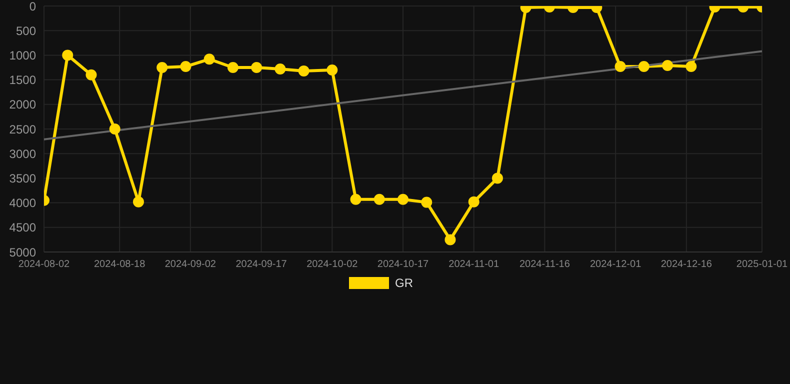 Image resolution: width=790 pixels, height=384 pixels. I want to click on x-tick-label: 2025-01-01, so click(762, 264).